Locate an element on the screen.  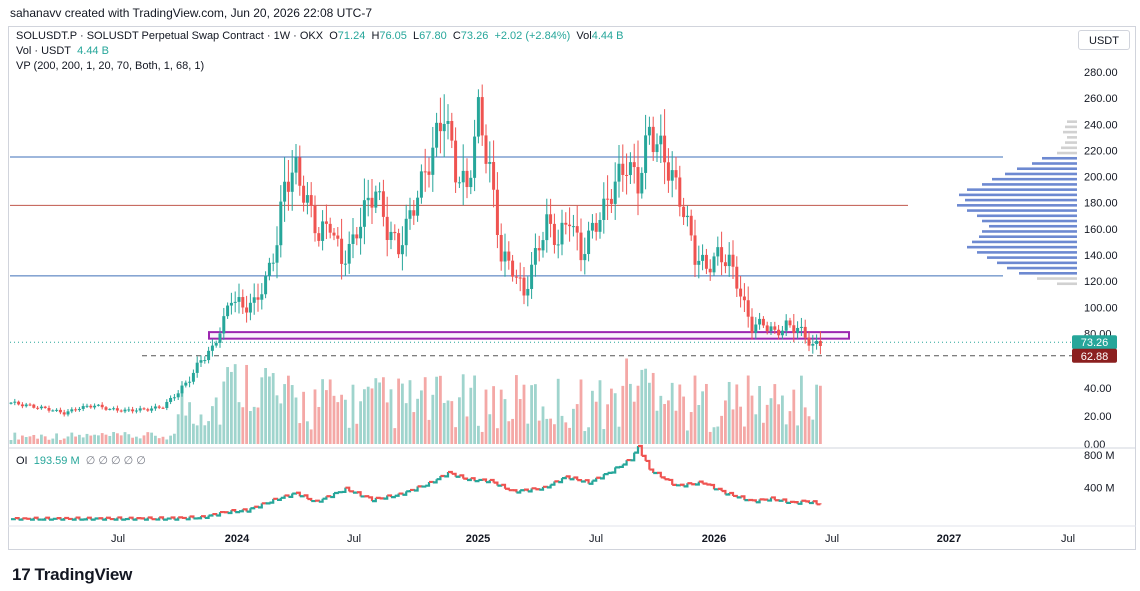
legend-oi-row: OI 193.59 M ∅ ∅ ∅ ∅ ∅ is located at coordinates (81, 460).